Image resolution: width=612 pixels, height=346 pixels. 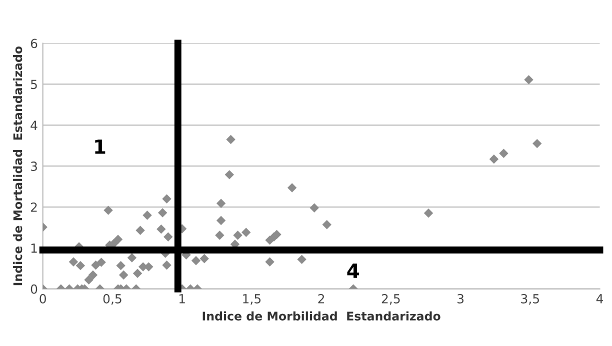 What do you see at coordinates (182, 299) in the screenshot?
I see `x-tick-label: 1` at bounding box center [182, 299].